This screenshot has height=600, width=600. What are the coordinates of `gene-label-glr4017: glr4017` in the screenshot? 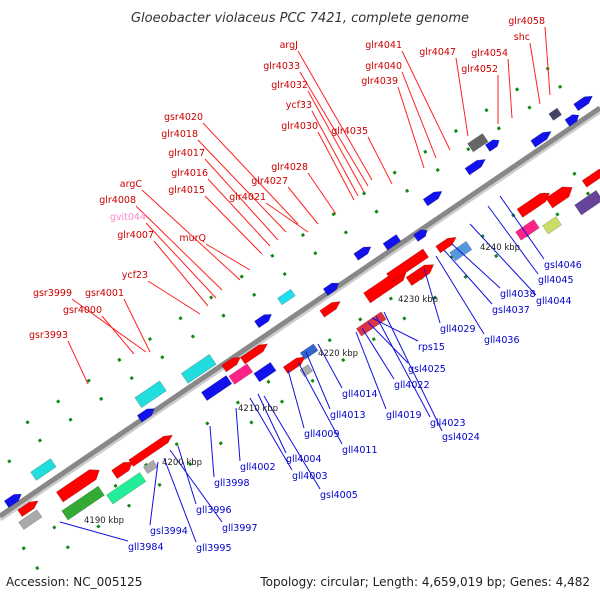 It's located at (186, 153).